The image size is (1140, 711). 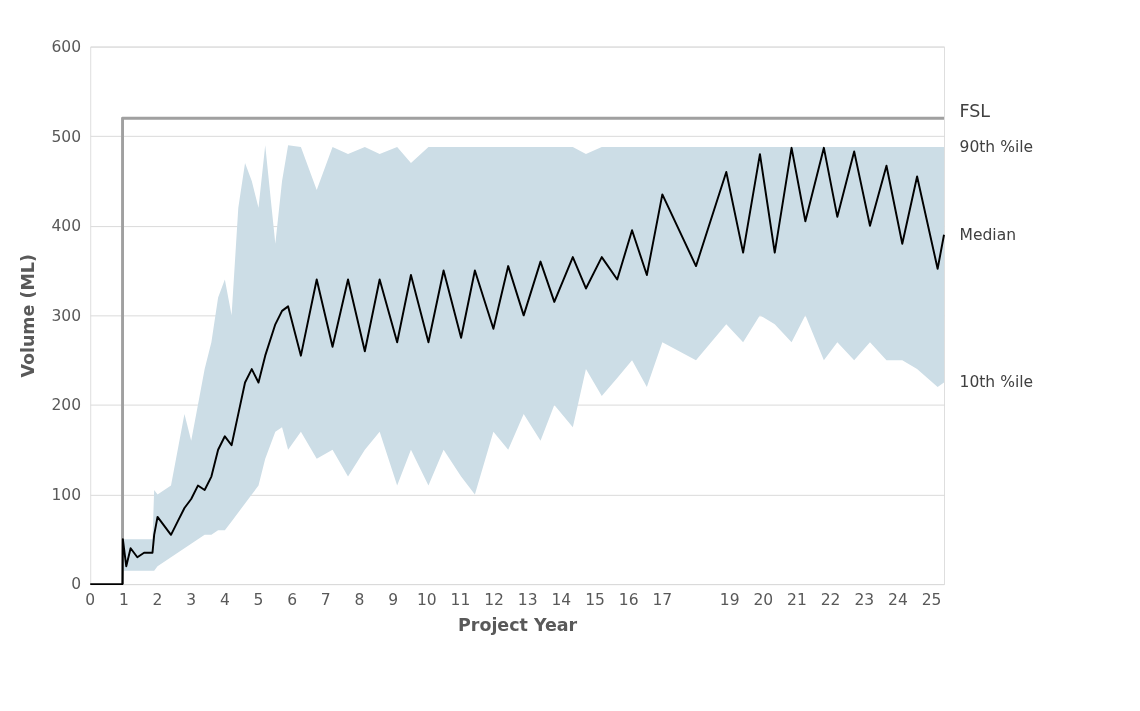 I want to click on x-tick-label: 17, so click(x=662, y=600).